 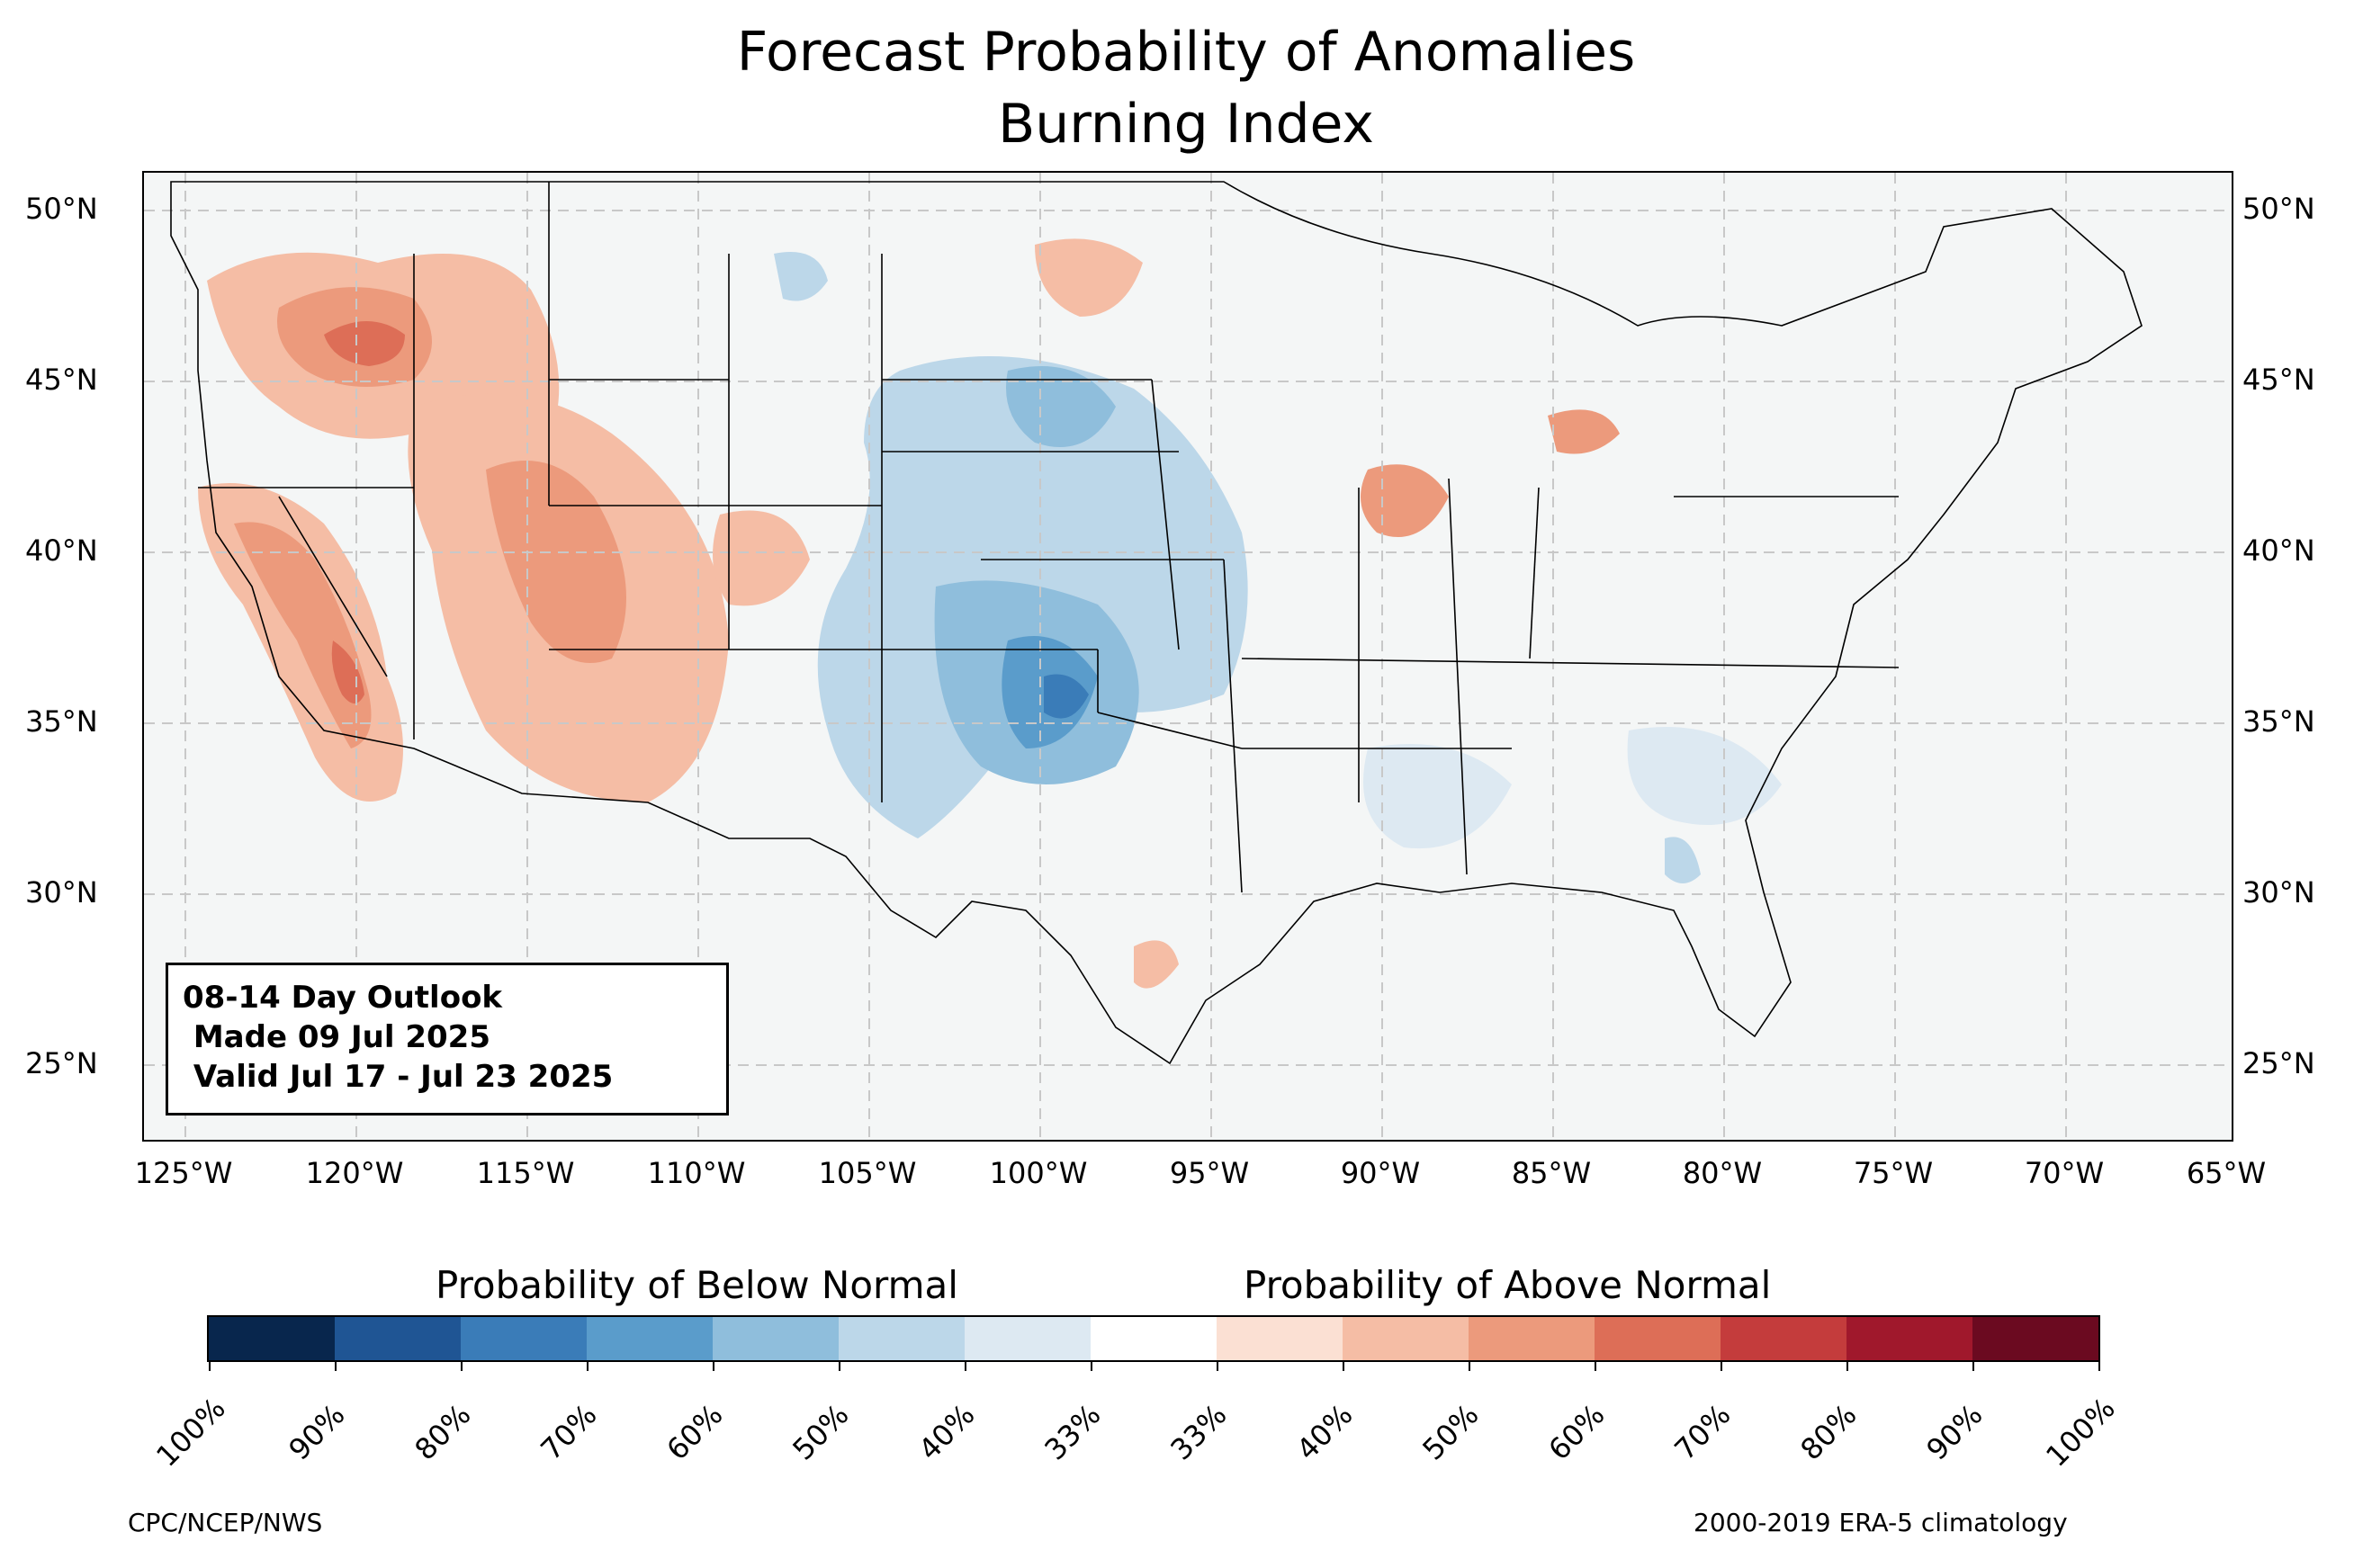 What do you see at coordinates (2278, 892) in the screenshot?
I see `lat-label-right-30: 30°N` at bounding box center [2278, 892].